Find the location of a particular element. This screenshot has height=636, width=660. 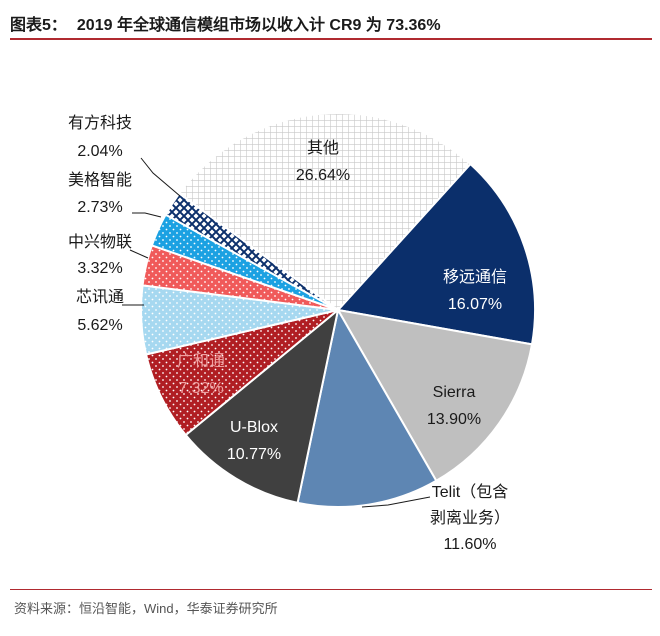

slice-value-yiyuan: 16.07% is located at coordinates (475, 304).